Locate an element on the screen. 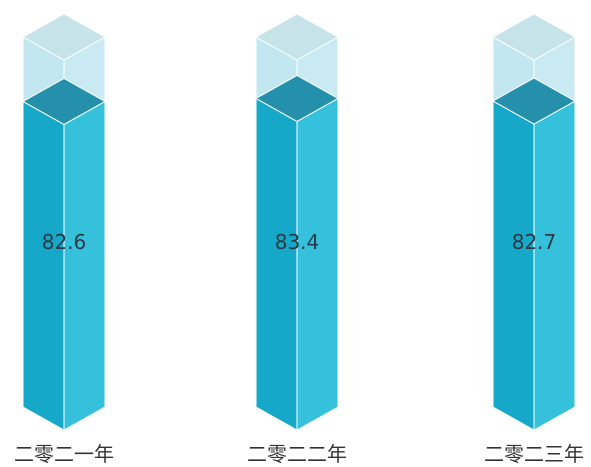 This screenshot has height=467, width=591. value-label: 82.6 is located at coordinates (64, 242).